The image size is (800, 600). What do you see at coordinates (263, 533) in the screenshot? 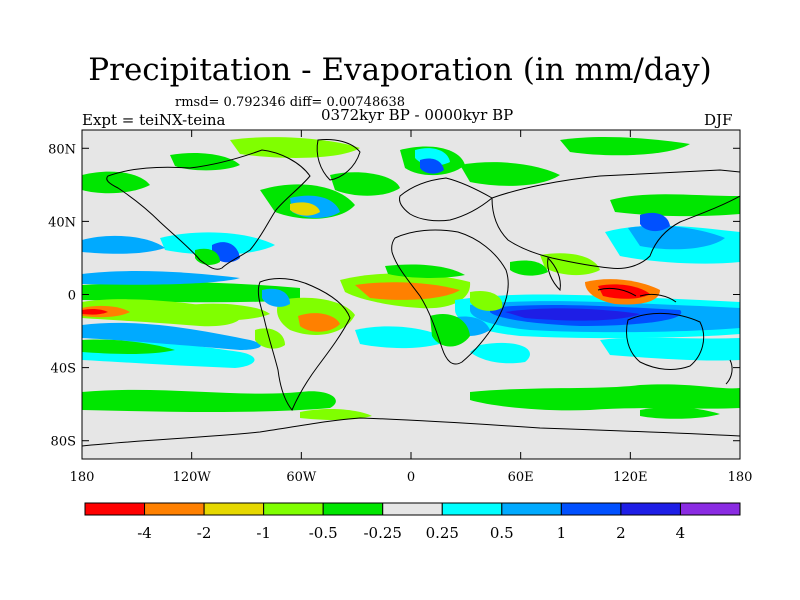
I see `colorbar-label: -1` at bounding box center [263, 533].